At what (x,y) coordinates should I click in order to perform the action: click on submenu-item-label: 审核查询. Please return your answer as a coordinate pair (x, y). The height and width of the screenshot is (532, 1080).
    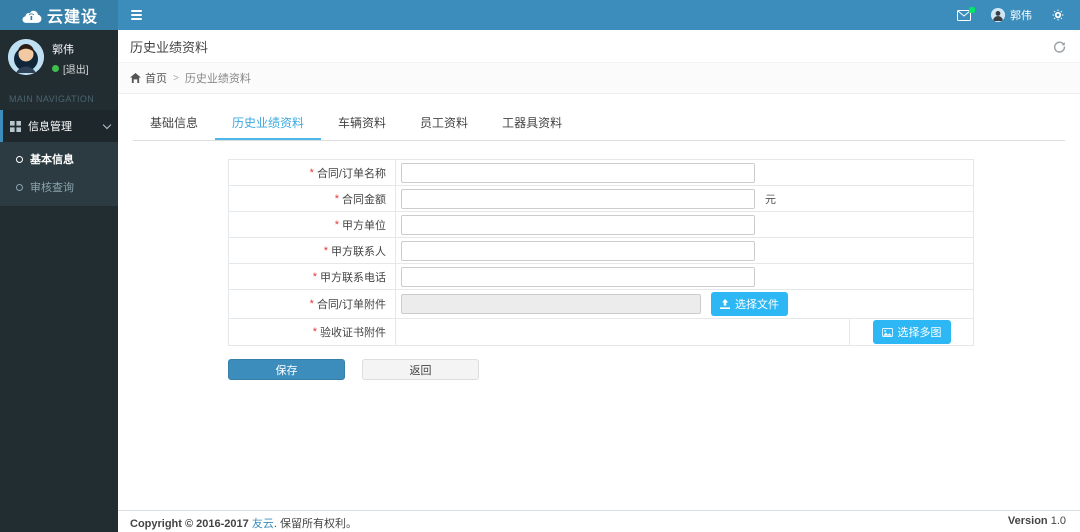
    Looking at the image, I should click on (52, 188).